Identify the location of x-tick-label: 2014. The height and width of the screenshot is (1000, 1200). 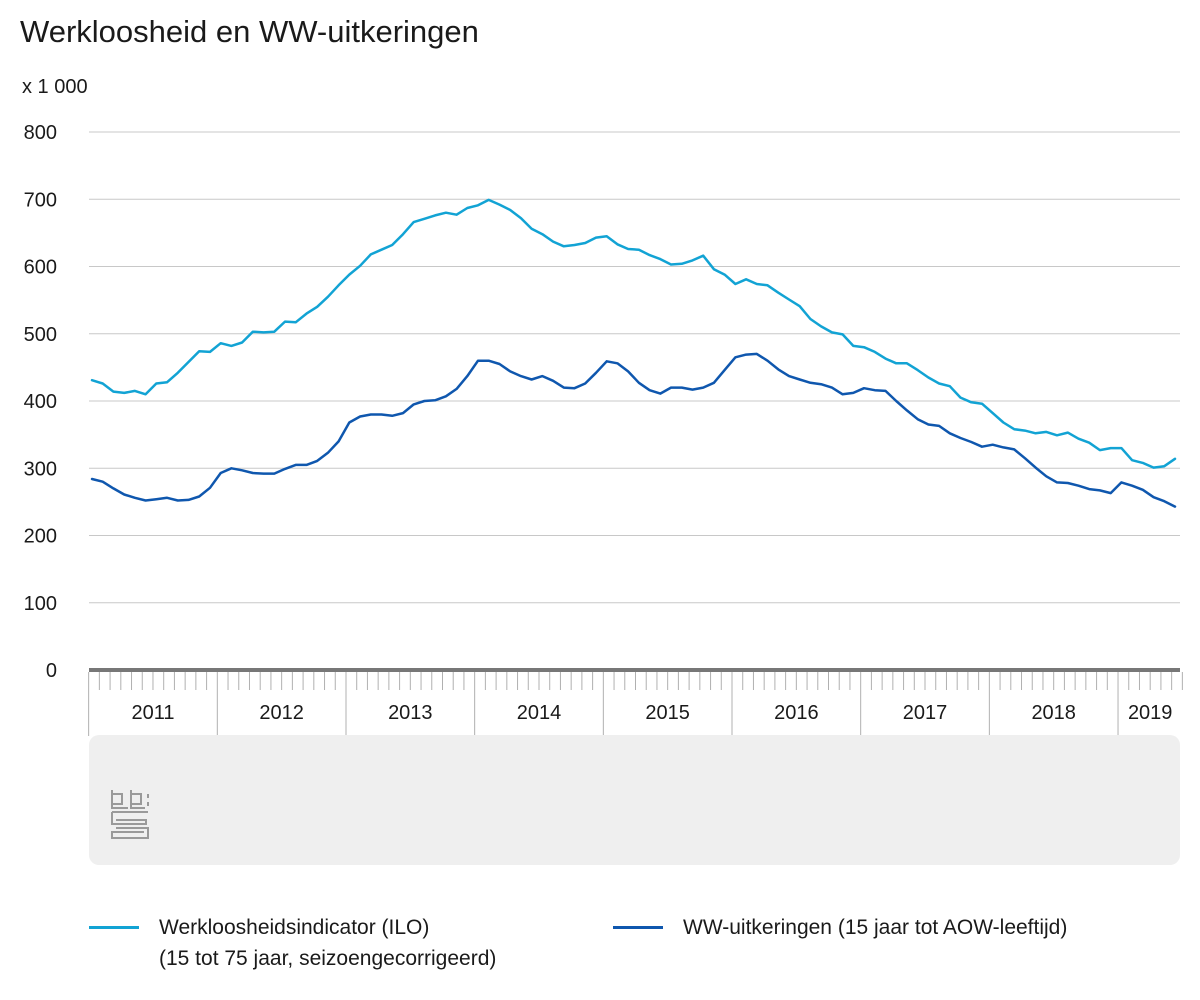
(539, 713).